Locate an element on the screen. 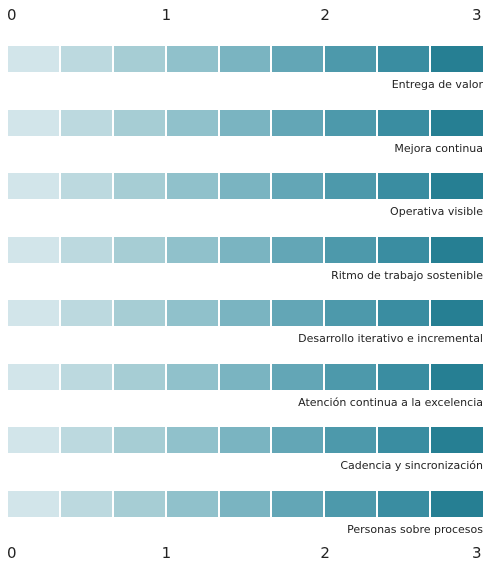 Image resolution: width=483 pixels, height=564 pixels. top-axis-tick-3: 3 is located at coordinates (477, 15).